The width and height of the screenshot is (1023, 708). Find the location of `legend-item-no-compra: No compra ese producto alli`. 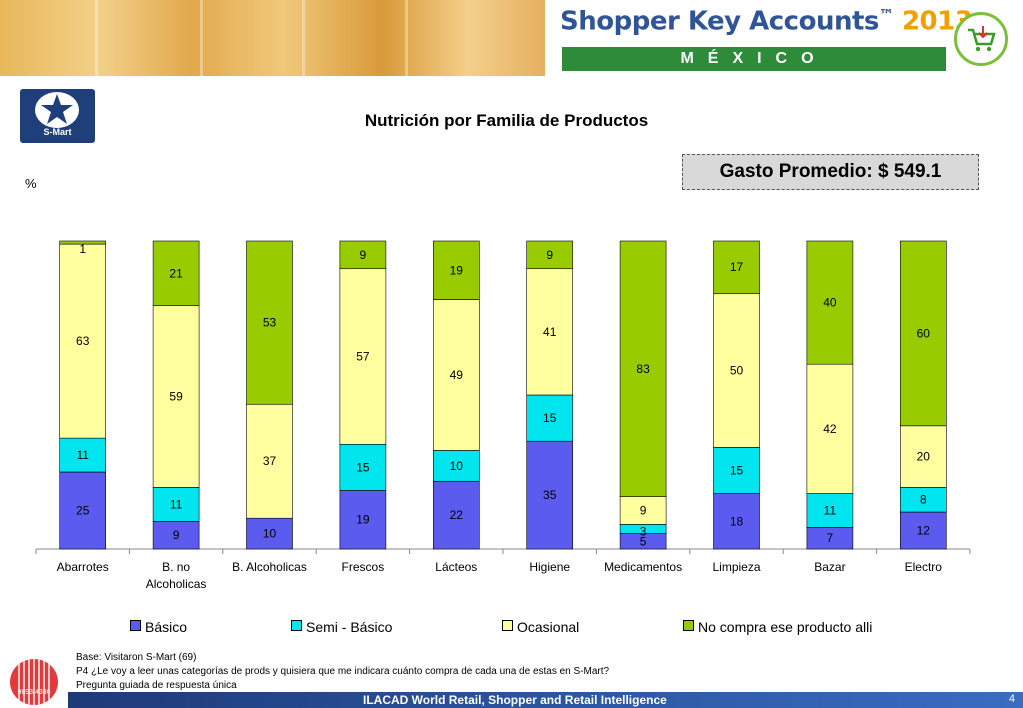

legend-item-no-compra: No compra ese producto alli is located at coordinates (777, 627).